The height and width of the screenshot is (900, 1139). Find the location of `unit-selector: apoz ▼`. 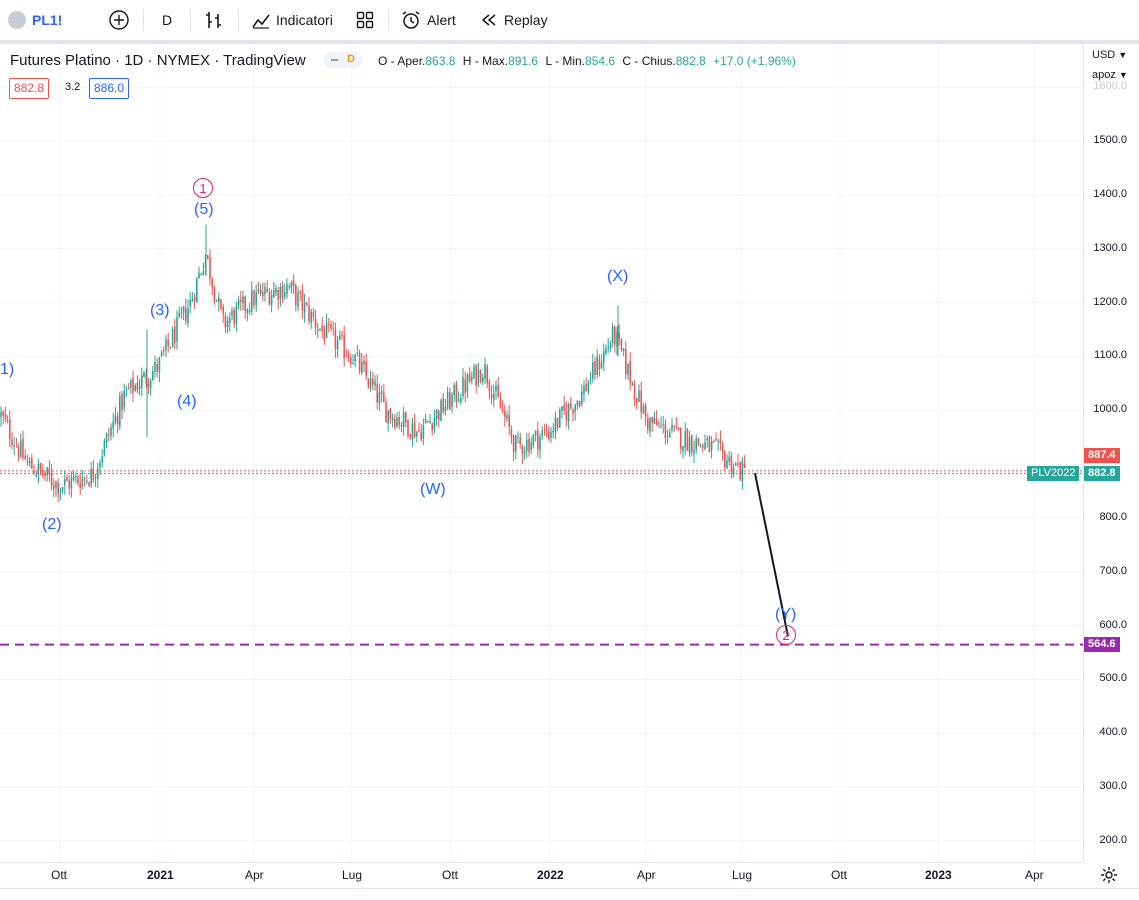

unit-selector: apoz ▼ is located at coordinates (1110, 75).